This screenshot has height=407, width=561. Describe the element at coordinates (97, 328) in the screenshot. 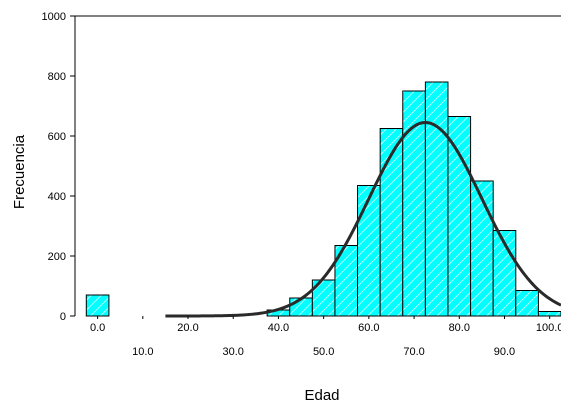

I see `x-tick-label: 0.0` at that location.